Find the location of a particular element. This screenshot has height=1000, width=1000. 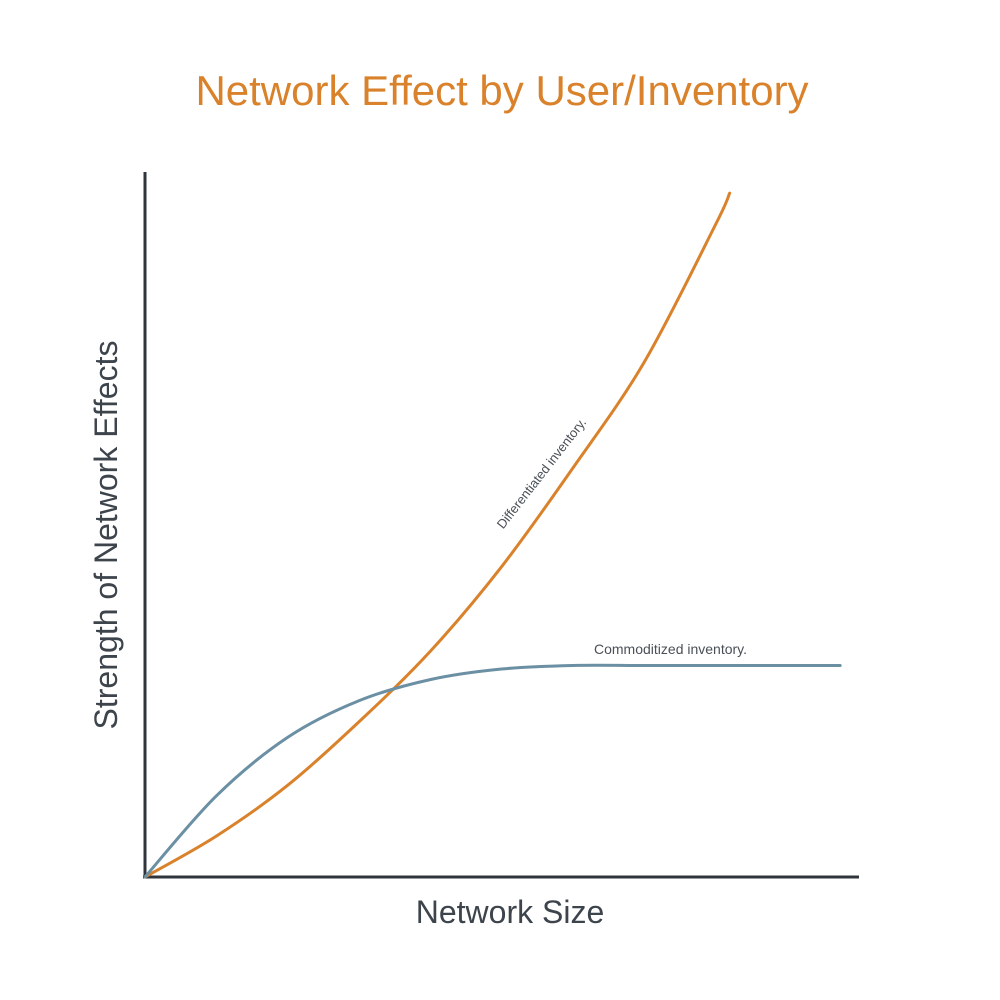

series-label-commoditized: Commoditized inventory. is located at coordinates (670, 649).